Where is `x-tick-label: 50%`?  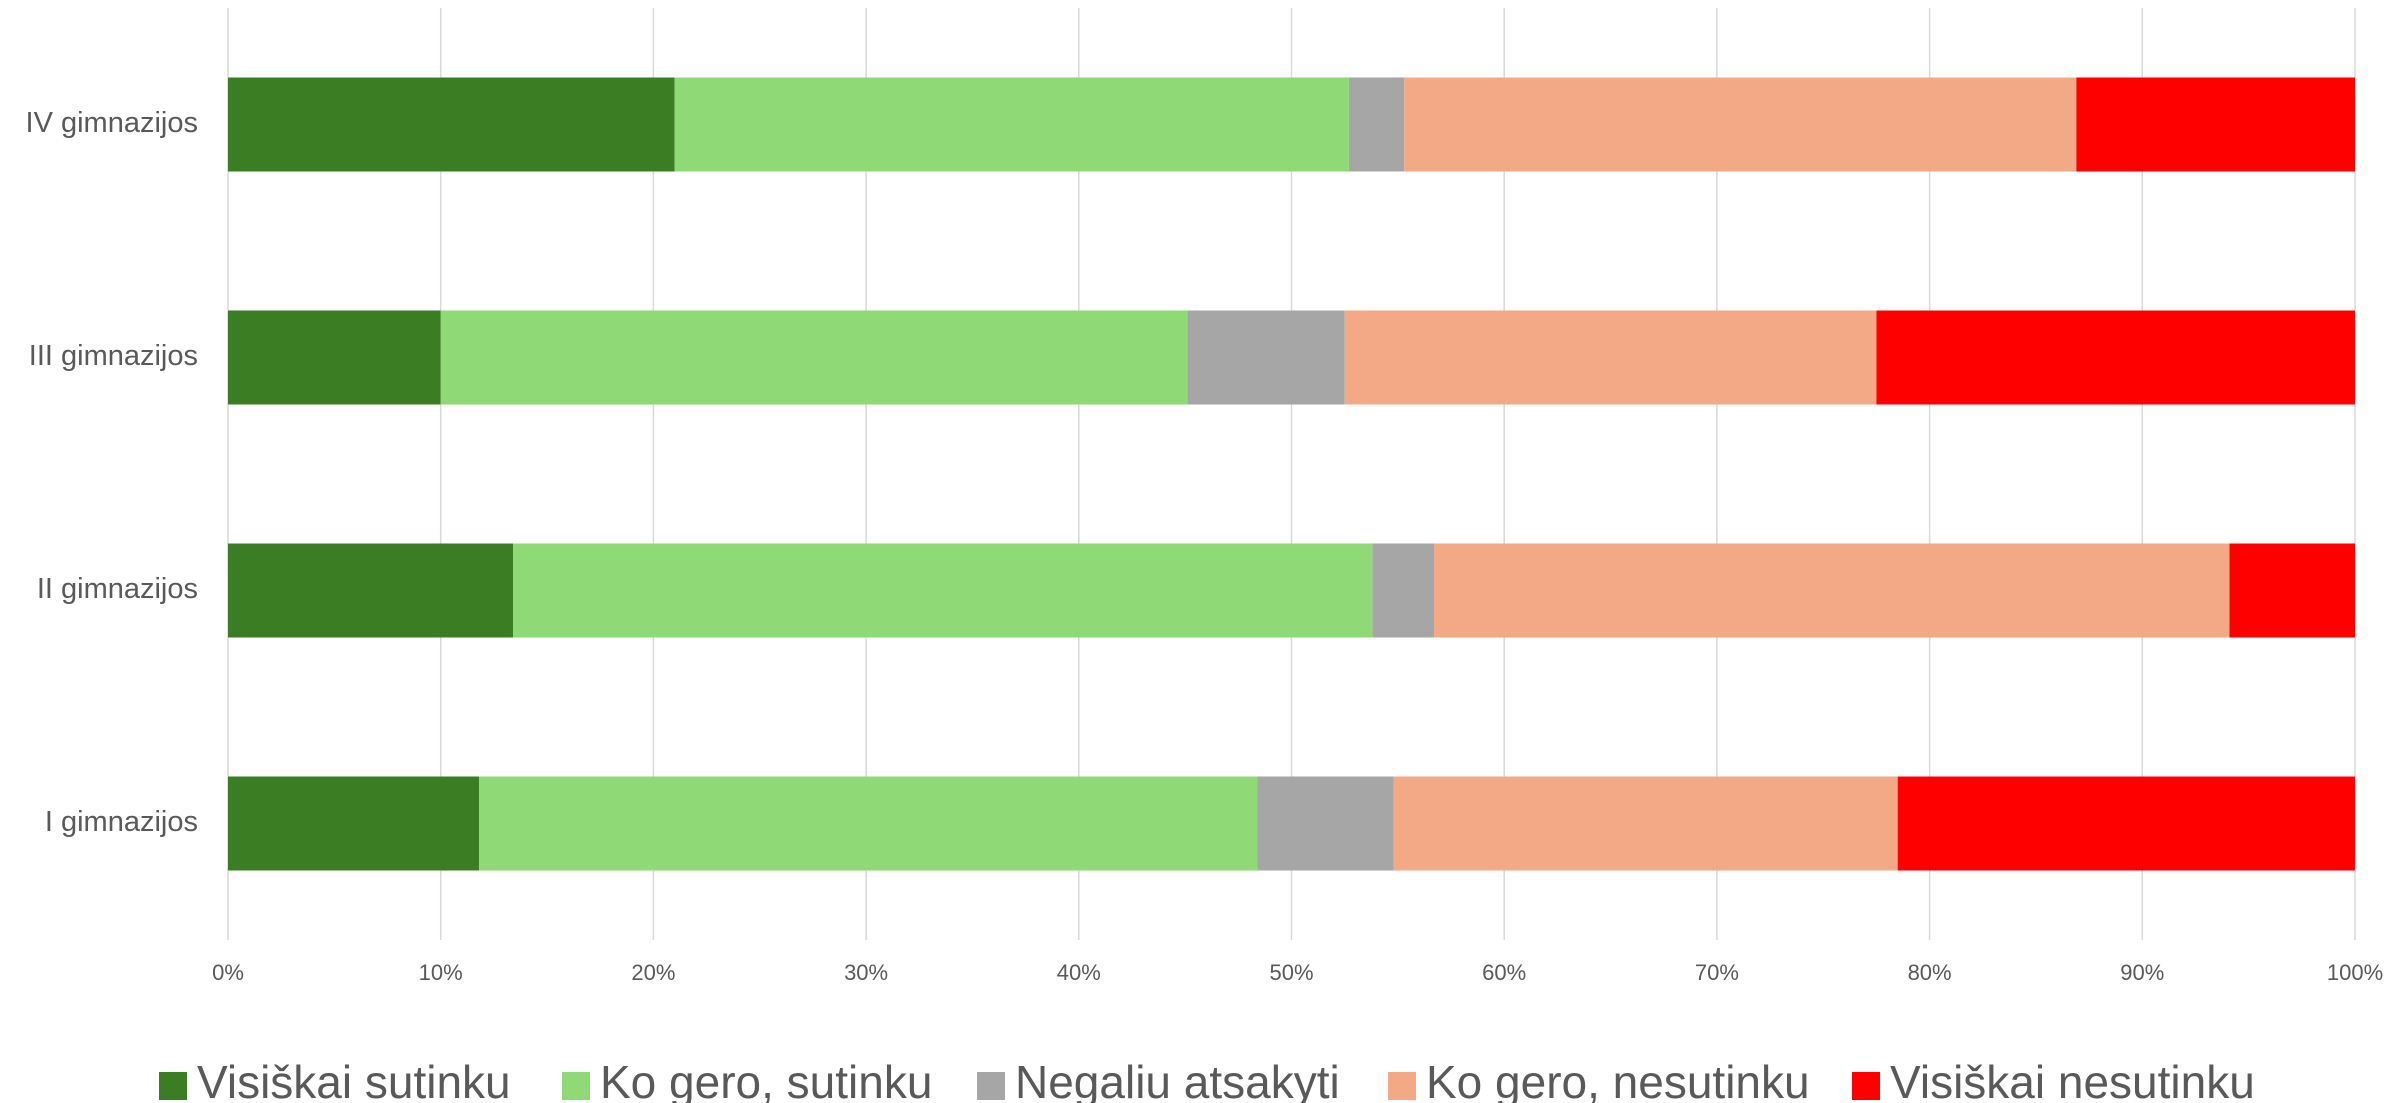
x-tick-label: 50% is located at coordinates (1291, 972).